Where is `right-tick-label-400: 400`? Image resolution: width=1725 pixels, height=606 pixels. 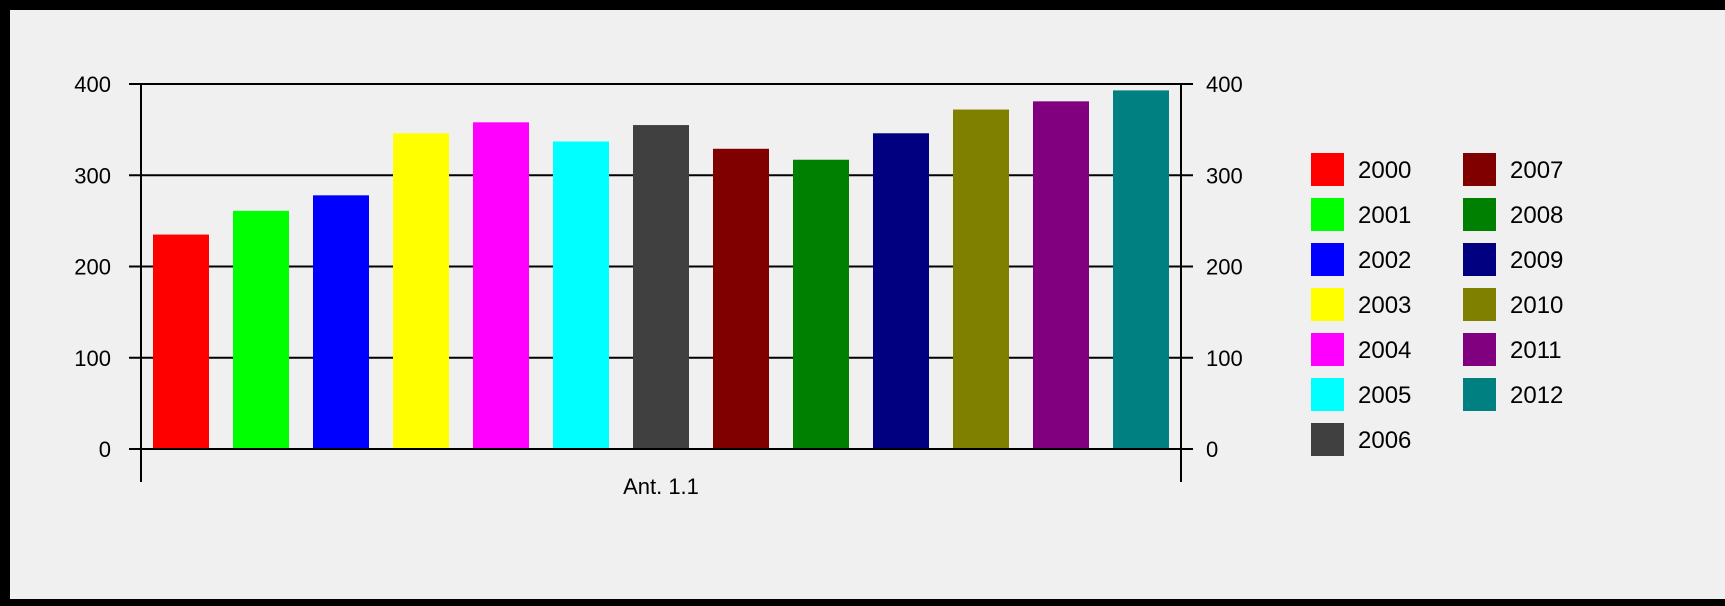
right-tick-label-400: 400 is located at coordinates (1224, 84).